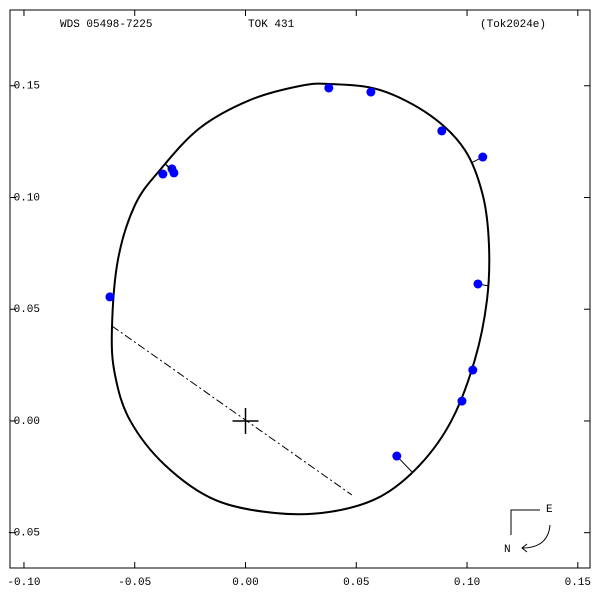  What do you see at coordinates (549, 510) in the screenshot?
I see `compass-east: E` at bounding box center [549, 510].